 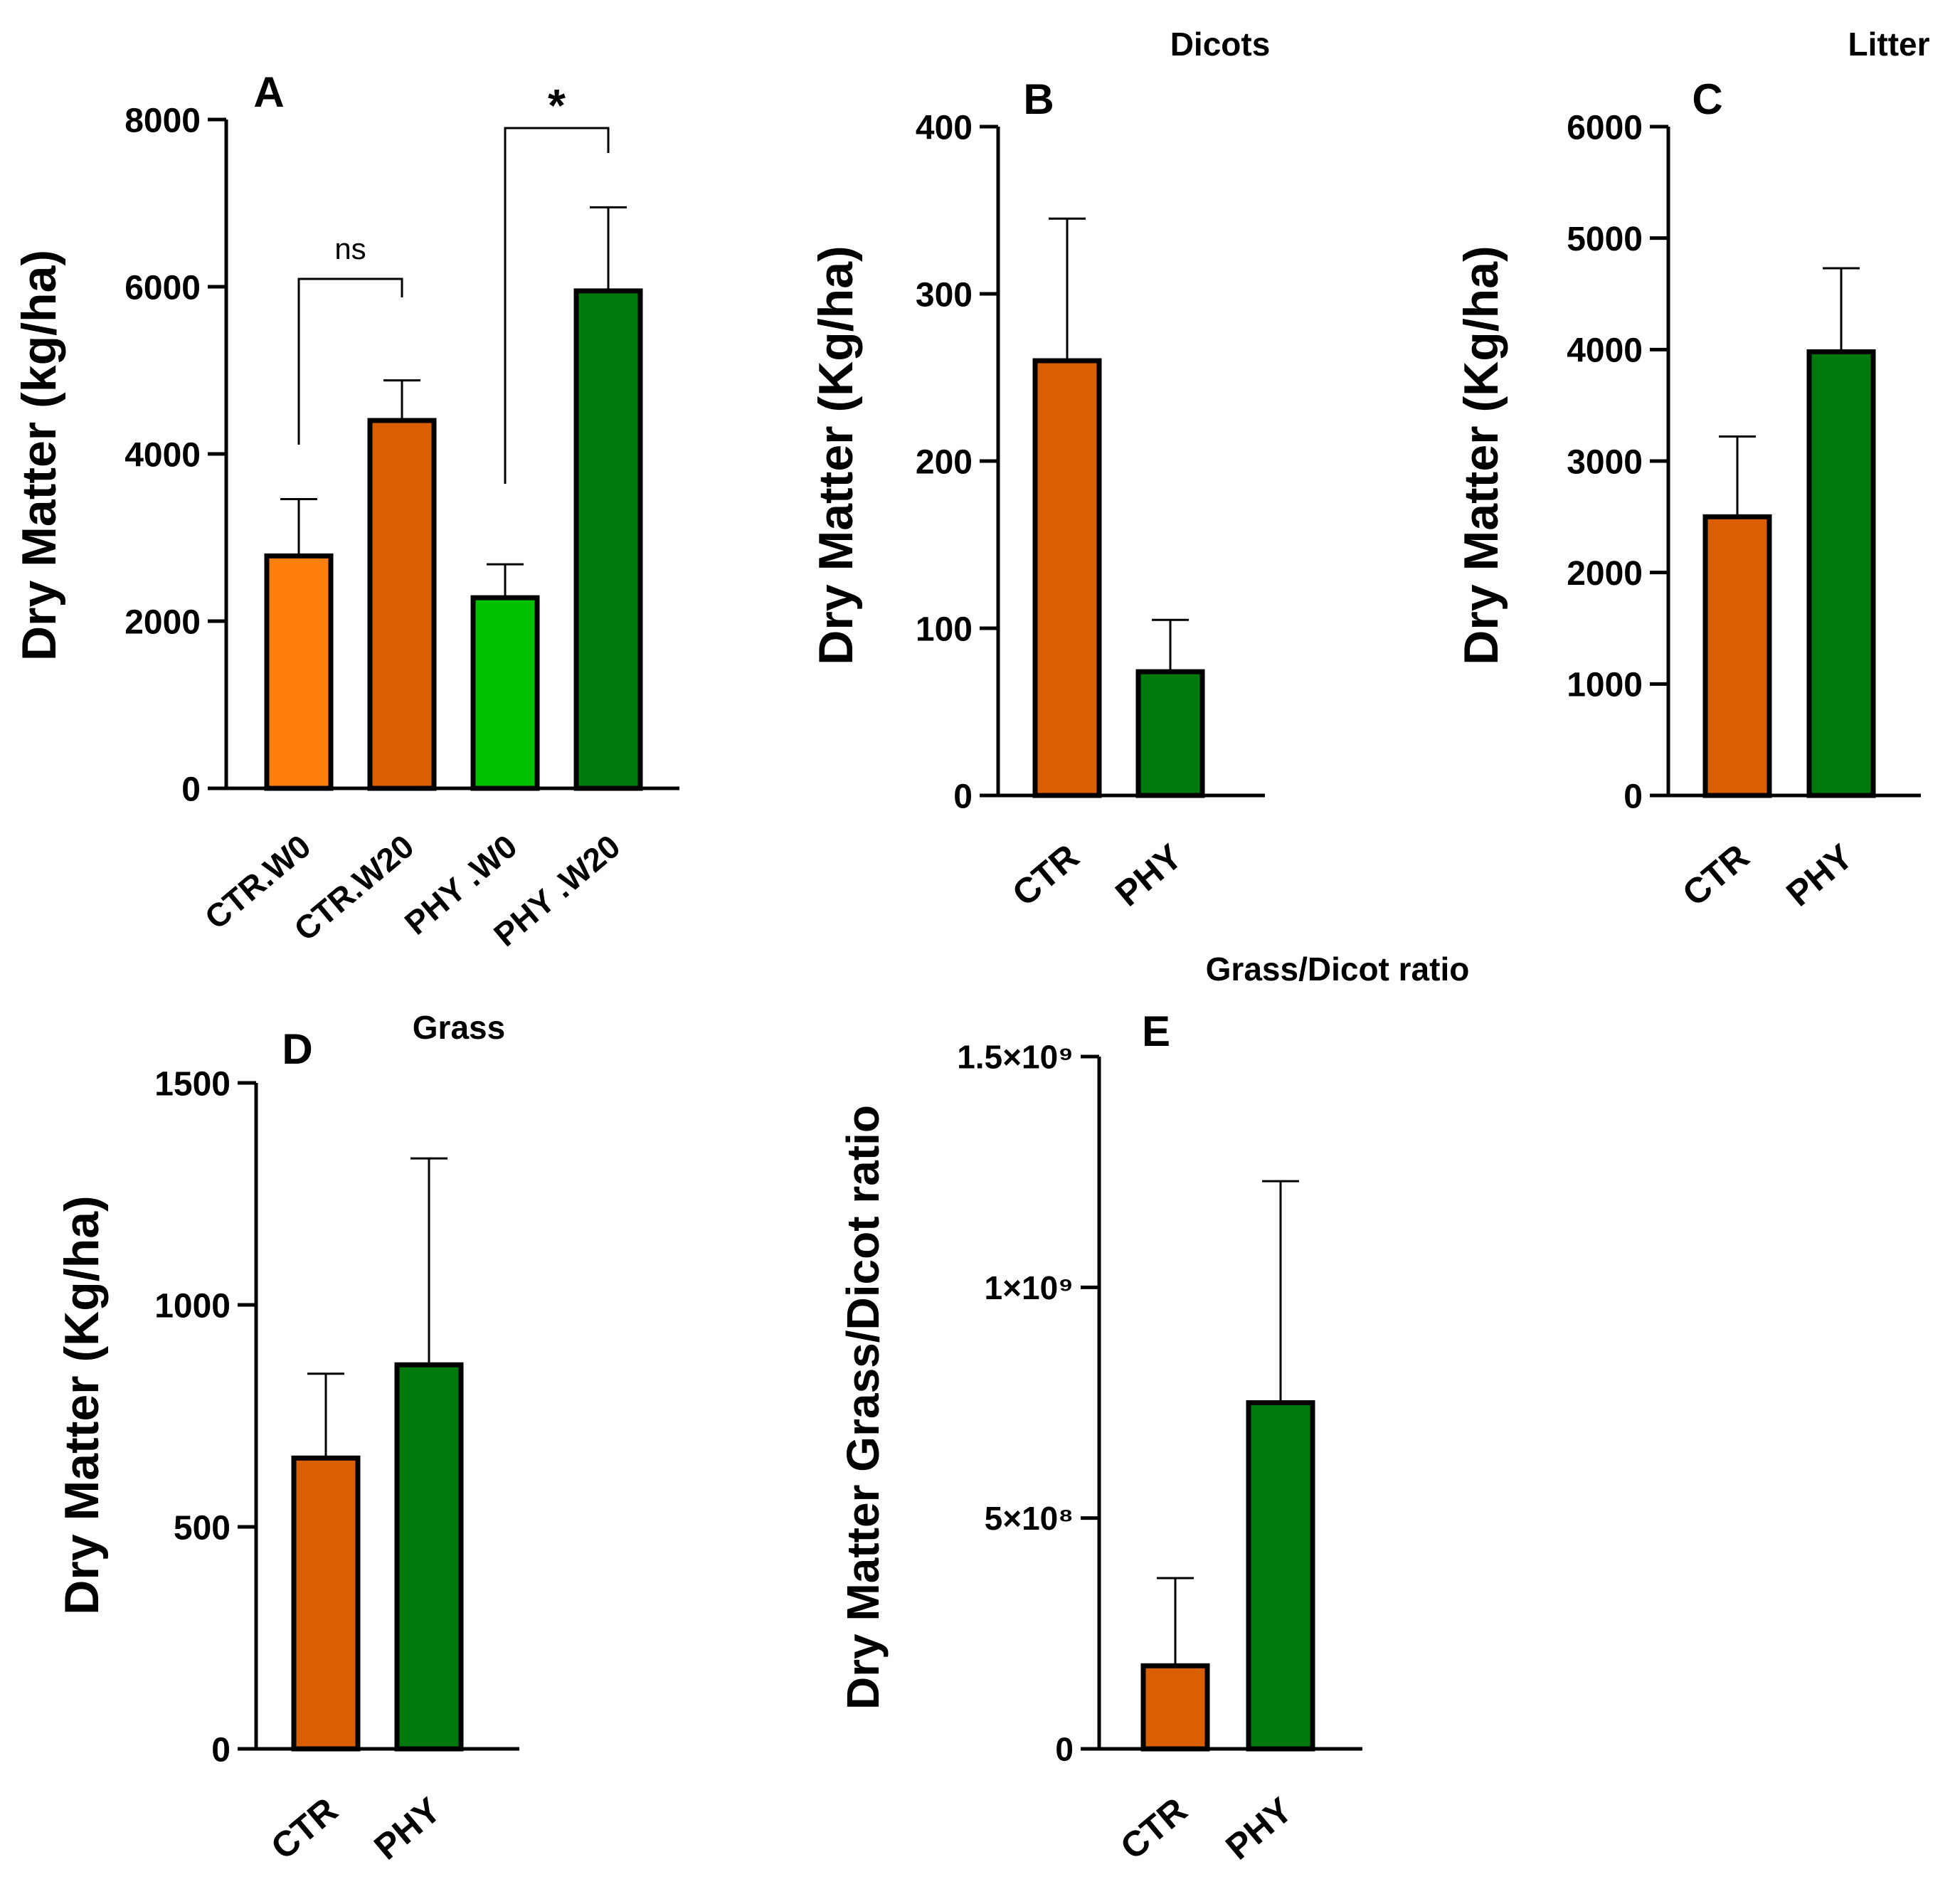 What do you see at coordinates (863, 1407) in the screenshot?
I see `y-axis-label: Dry Matter Grass/Dicot ratio` at bounding box center [863, 1407].